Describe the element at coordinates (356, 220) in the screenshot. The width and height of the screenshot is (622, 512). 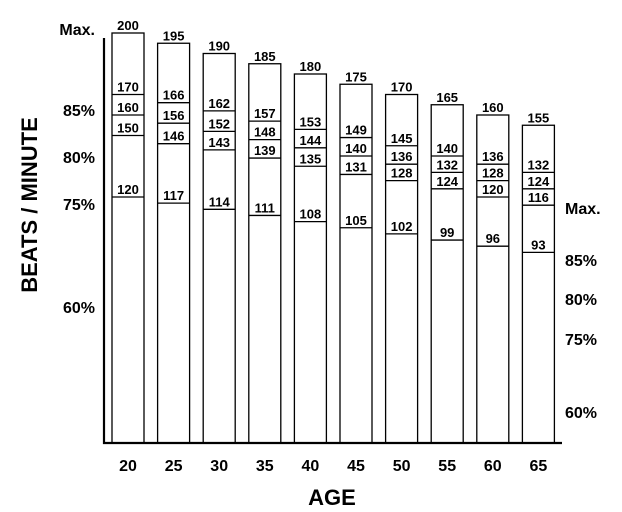
I see `data-label: 105` at that location.